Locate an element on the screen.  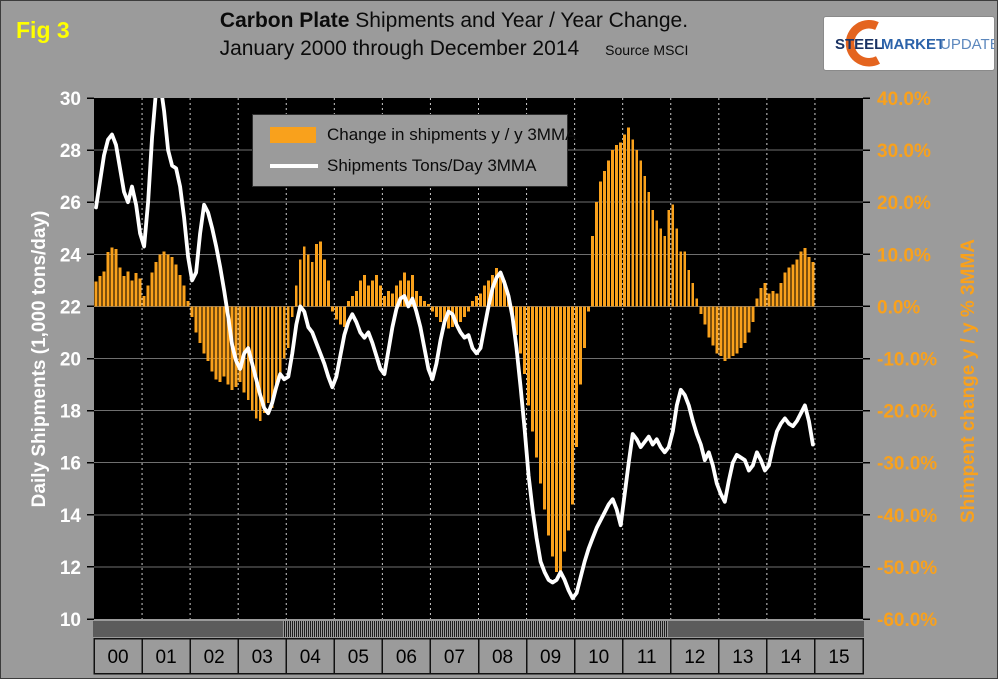
right-tick-label: -30.0% is located at coordinates (907, 464).